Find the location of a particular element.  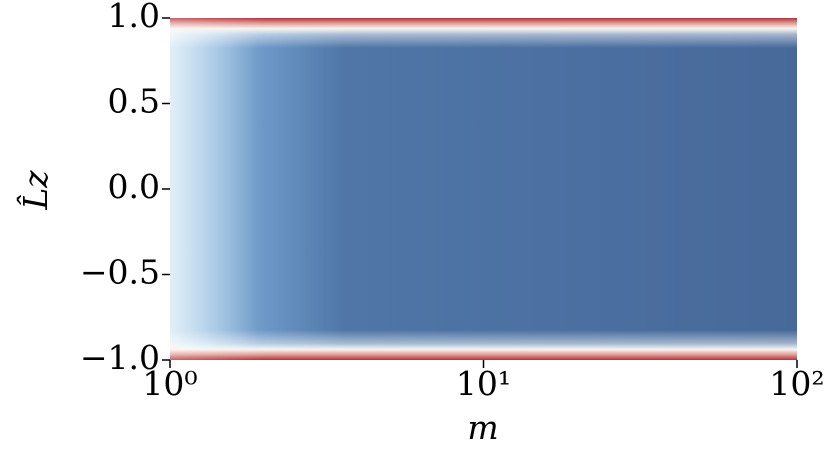

y-tick-label: 0.5 is located at coordinates (134, 101).